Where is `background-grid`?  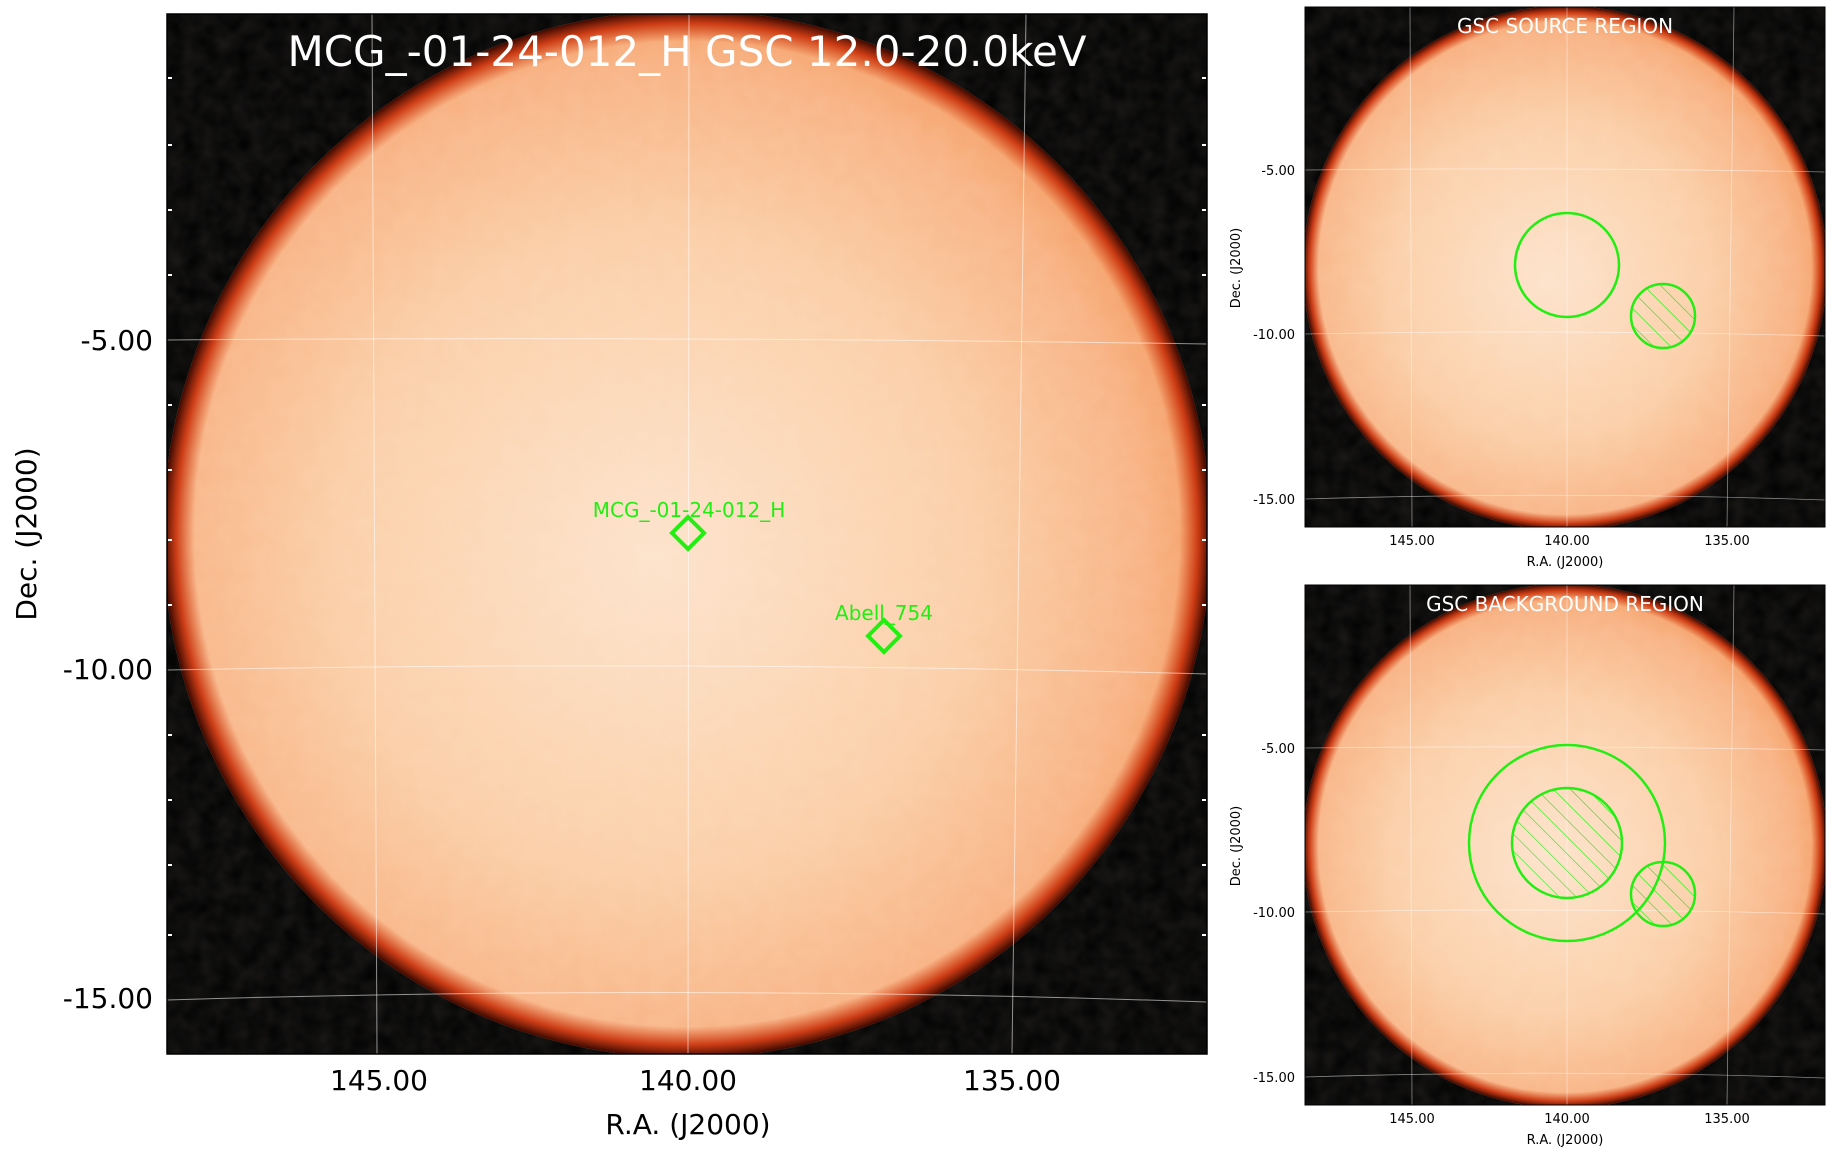
background-grid is located at coordinates (1565, 845).